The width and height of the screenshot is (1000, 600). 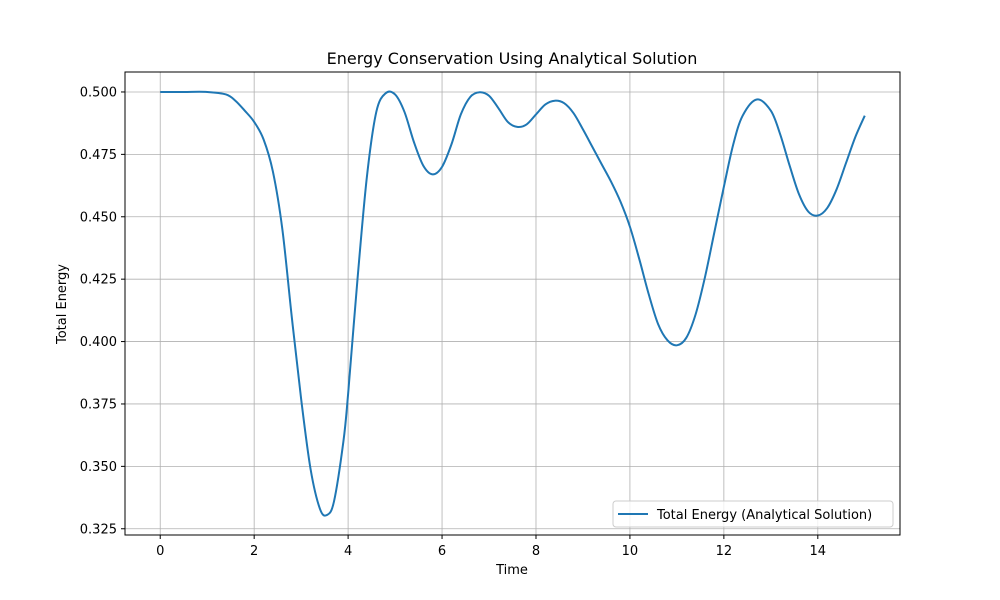 I want to click on y-tick-label: 0.425, so click(x=98, y=280).